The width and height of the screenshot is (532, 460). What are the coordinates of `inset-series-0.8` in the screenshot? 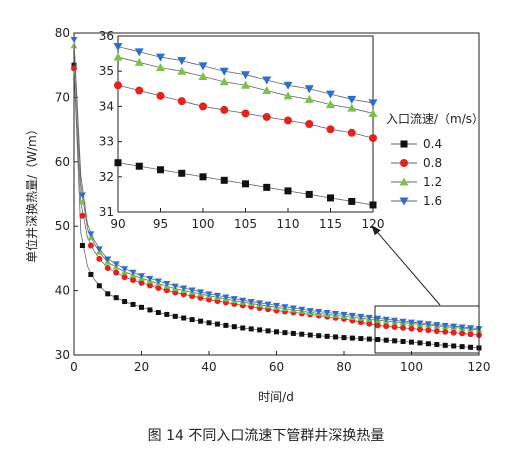 It's located at (245, 112).